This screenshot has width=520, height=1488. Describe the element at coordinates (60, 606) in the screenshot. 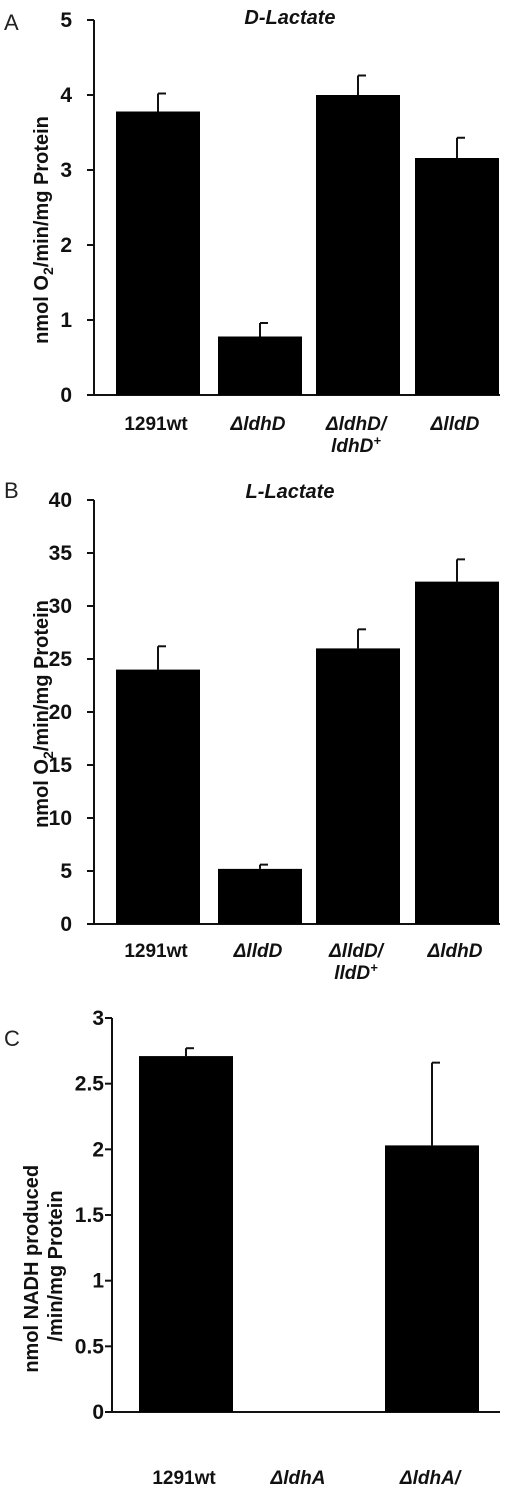

I see `panel-b-y-tick-label: 30` at that location.